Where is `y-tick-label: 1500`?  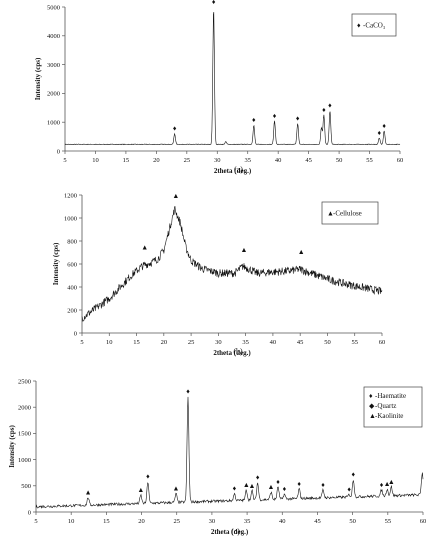
y-tick-label: 1500 is located at coordinates (24, 434).